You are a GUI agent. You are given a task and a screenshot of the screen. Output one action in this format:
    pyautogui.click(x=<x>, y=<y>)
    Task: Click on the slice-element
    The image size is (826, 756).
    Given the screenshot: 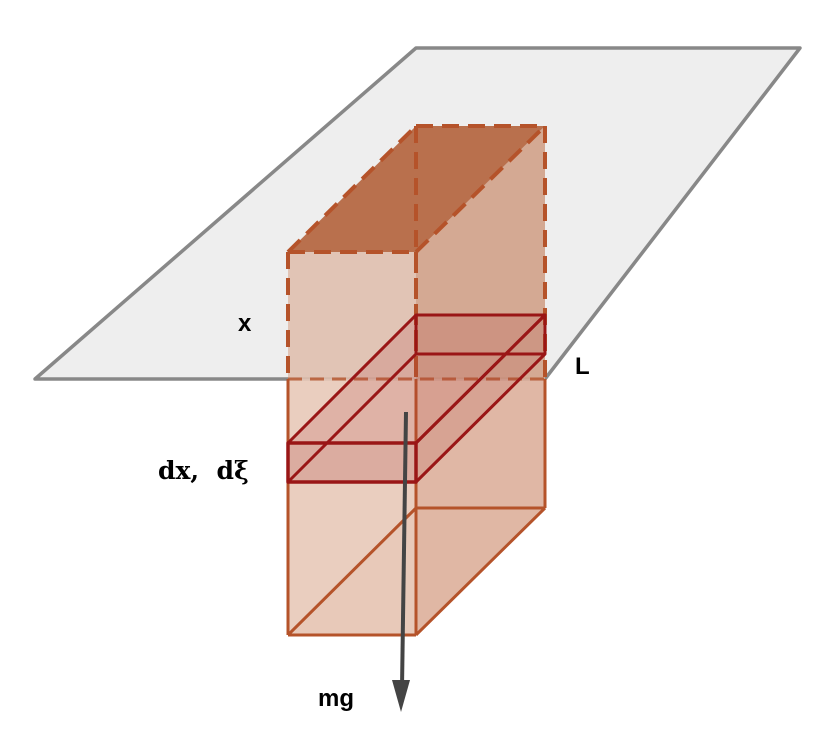 What is the action you would take?
    pyautogui.click(x=416, y=398)
    